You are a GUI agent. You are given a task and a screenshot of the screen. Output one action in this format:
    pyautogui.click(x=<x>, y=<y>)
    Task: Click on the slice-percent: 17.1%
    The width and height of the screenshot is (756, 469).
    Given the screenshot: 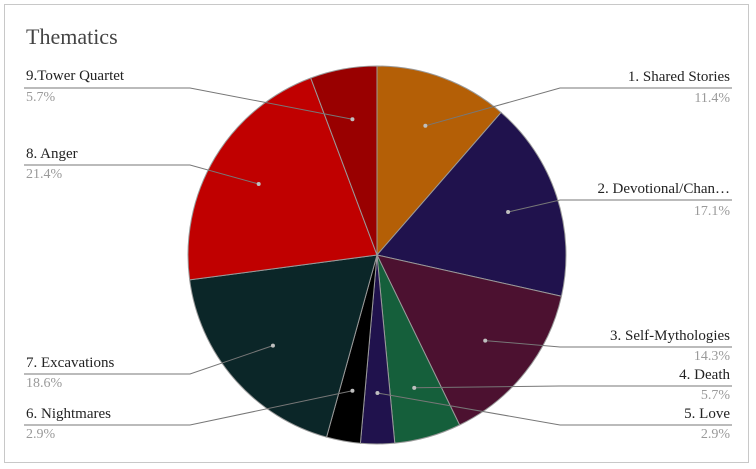 What is the action you would take?
    pyautogui.click(x=712, y=211)
    